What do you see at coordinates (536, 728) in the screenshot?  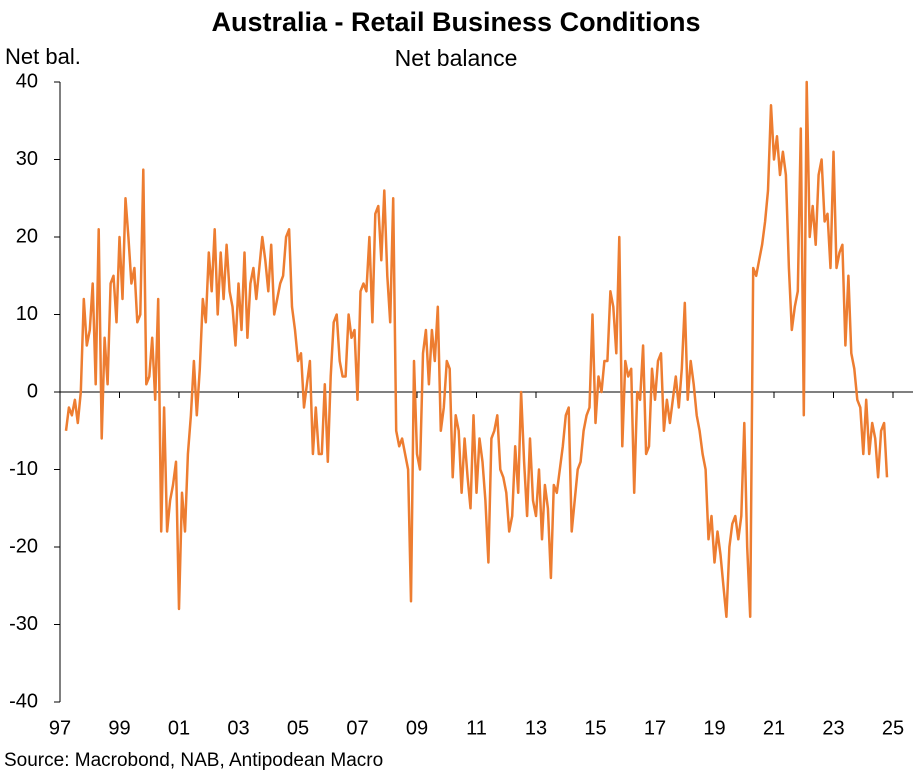 I see `x-tick-label: 13` at bounding box center [536, 728].